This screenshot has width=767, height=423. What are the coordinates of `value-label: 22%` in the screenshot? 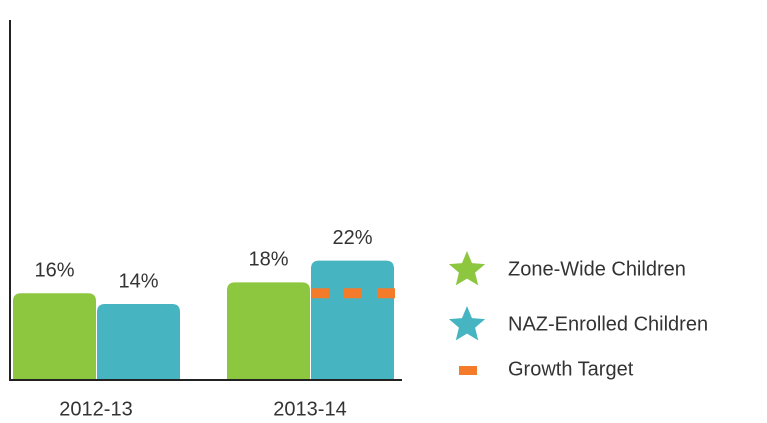 It's located at (352, 238).